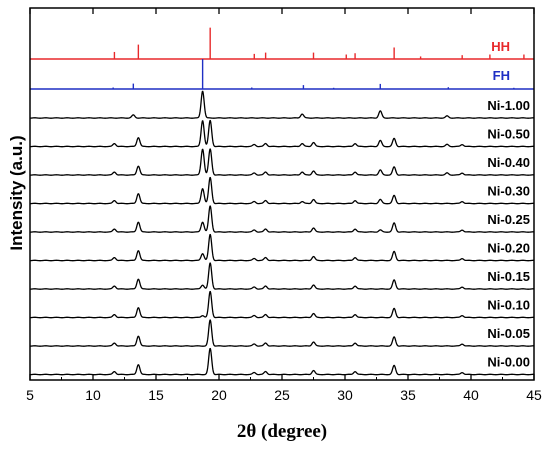  Describe the element at coordinates (508, 305) in the screenshot. I see `series-label: Ni-0.10` at that location.